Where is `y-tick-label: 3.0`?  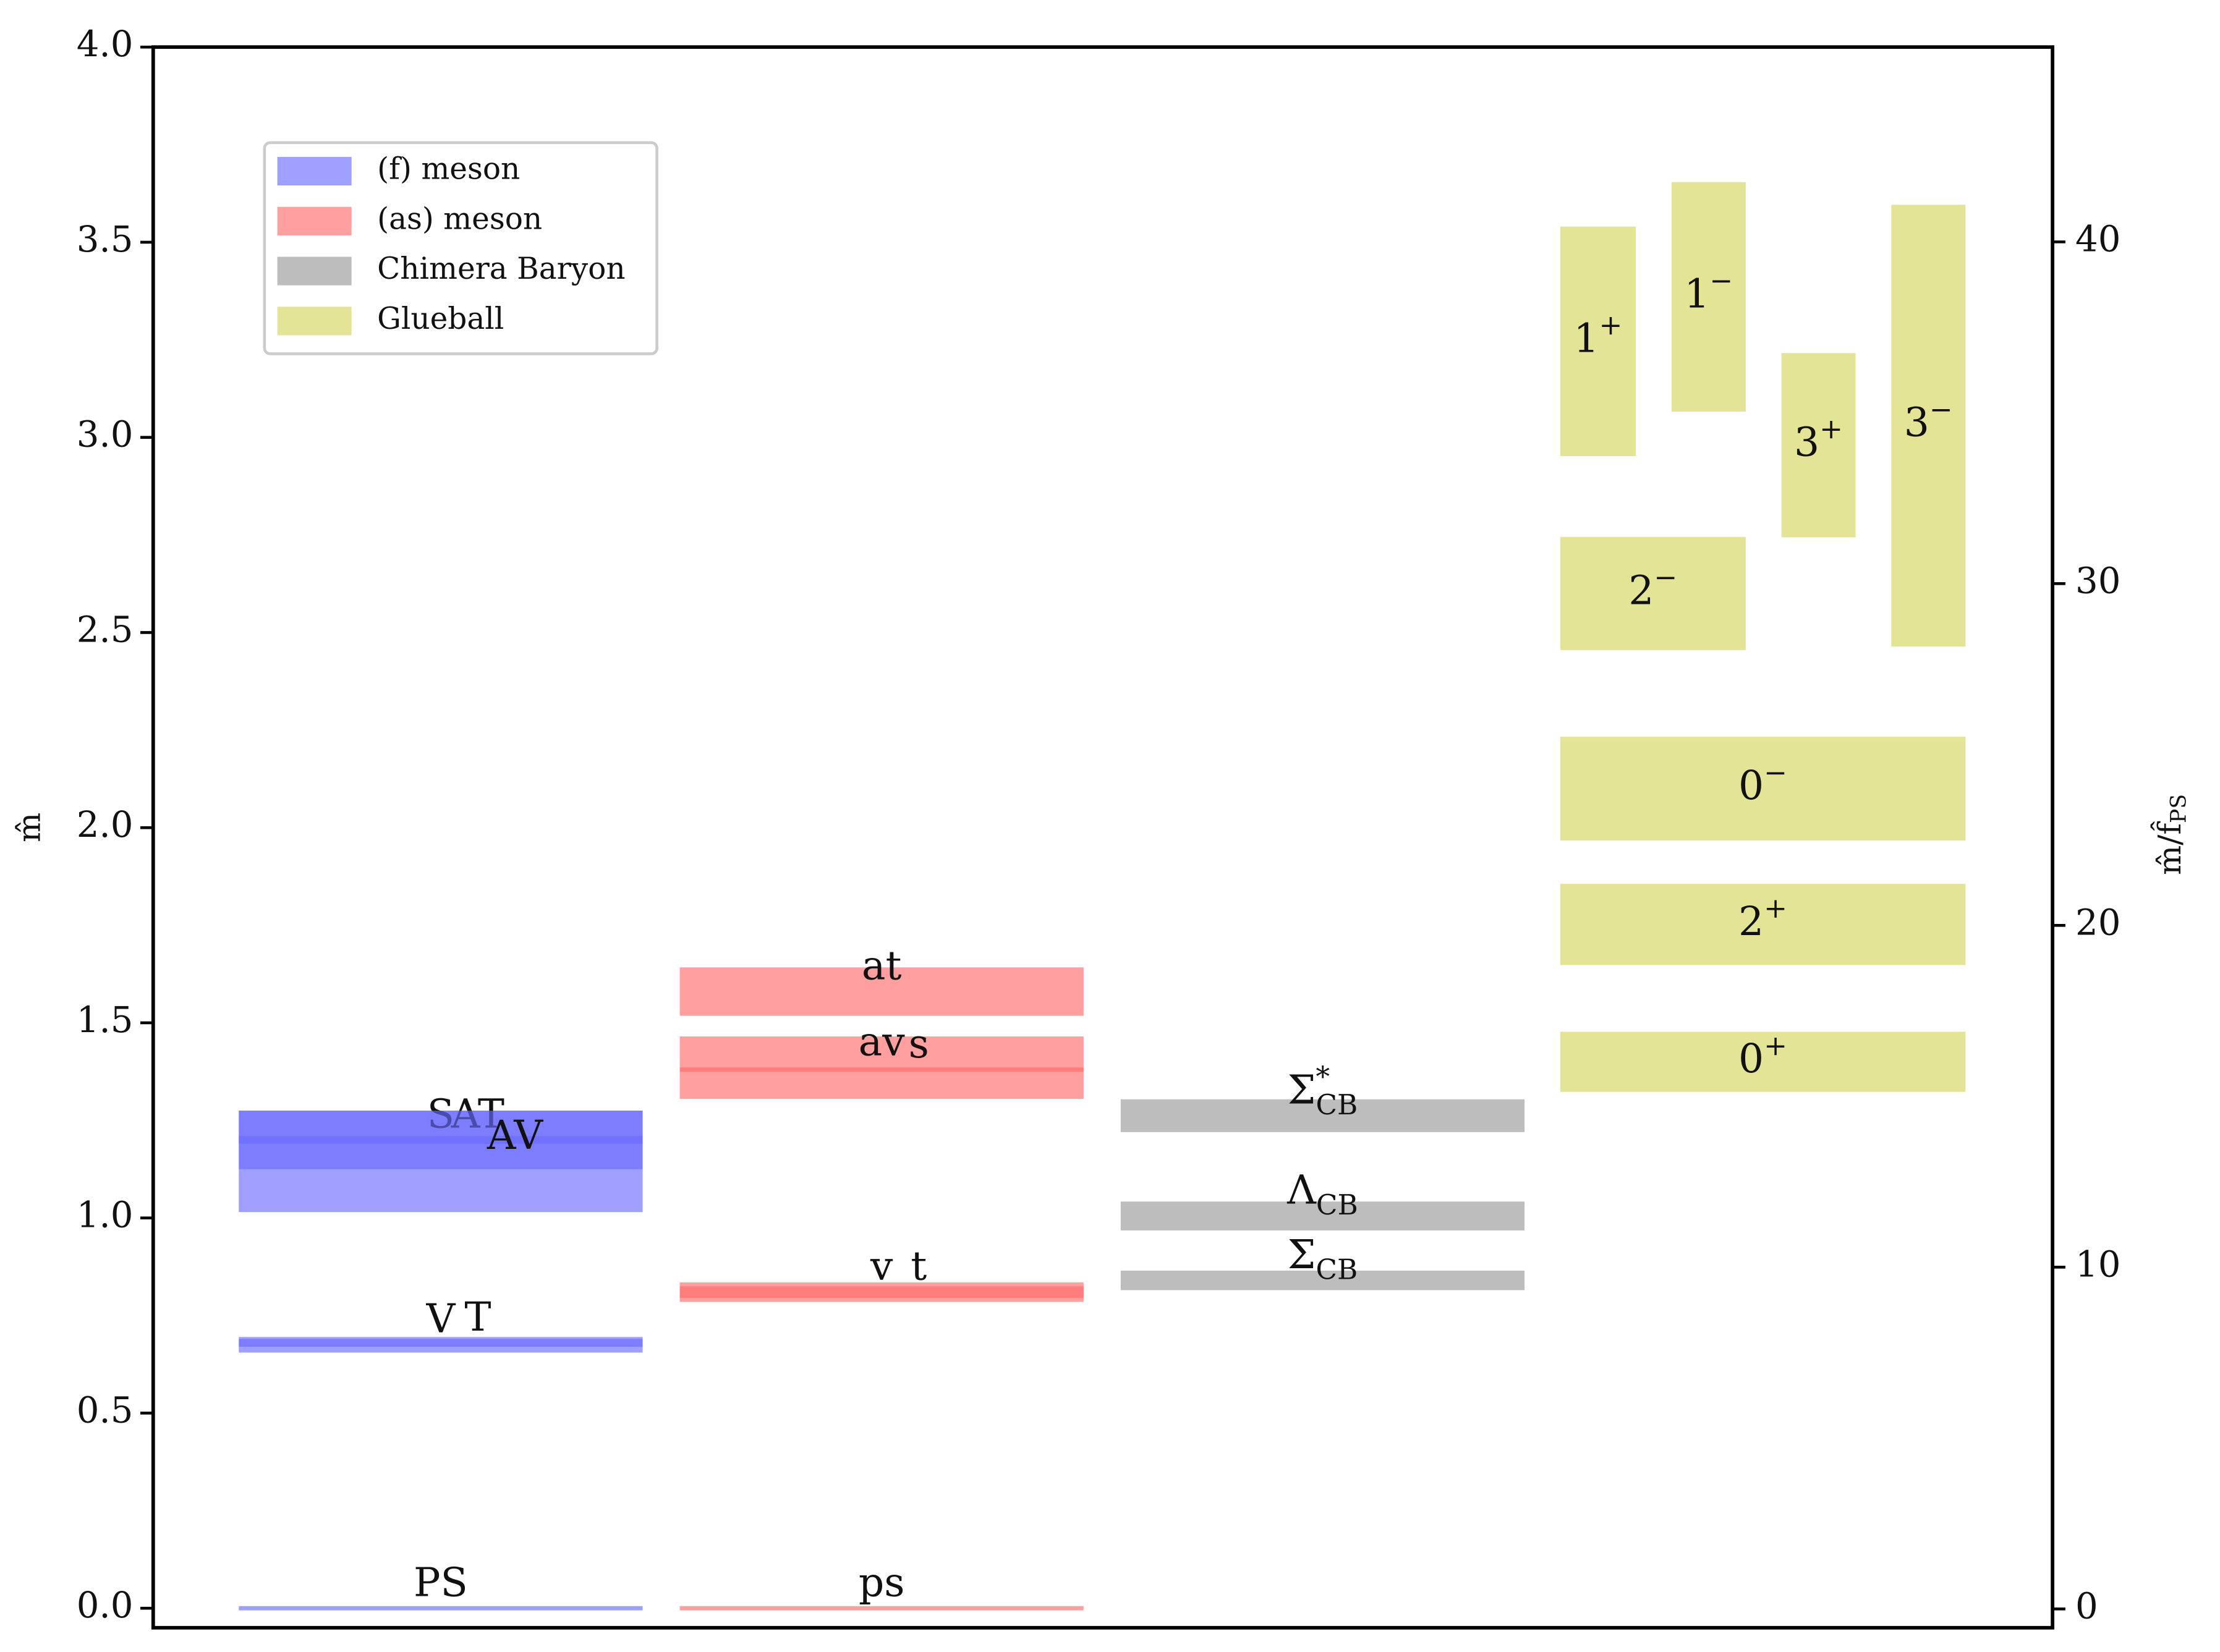 y-tick-label: 3.0 is located at coordinates (105, 434).